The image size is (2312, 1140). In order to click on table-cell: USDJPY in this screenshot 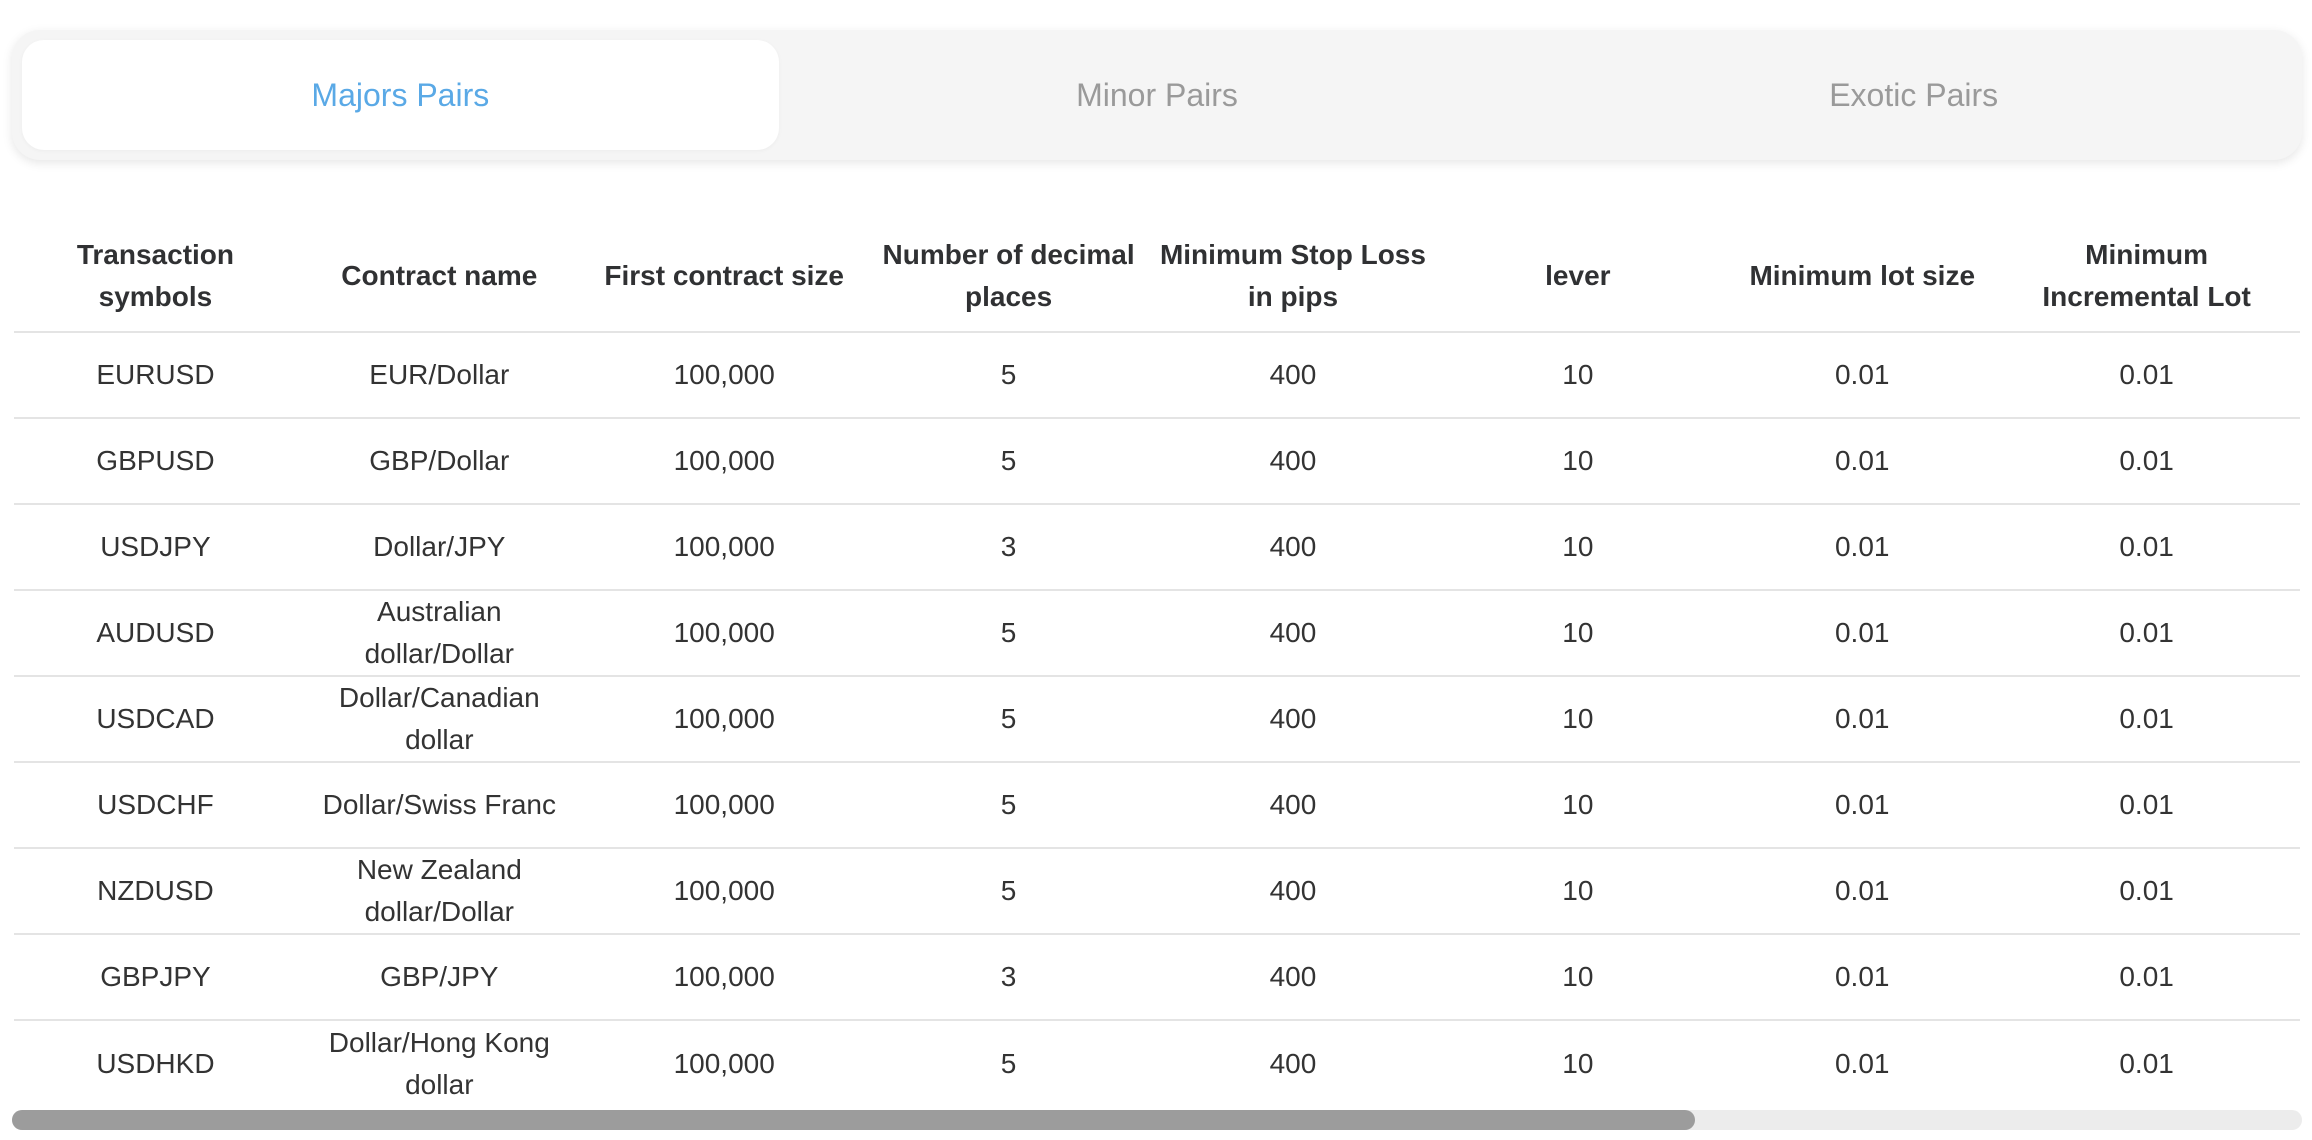, I will do `click(155, 547)`.